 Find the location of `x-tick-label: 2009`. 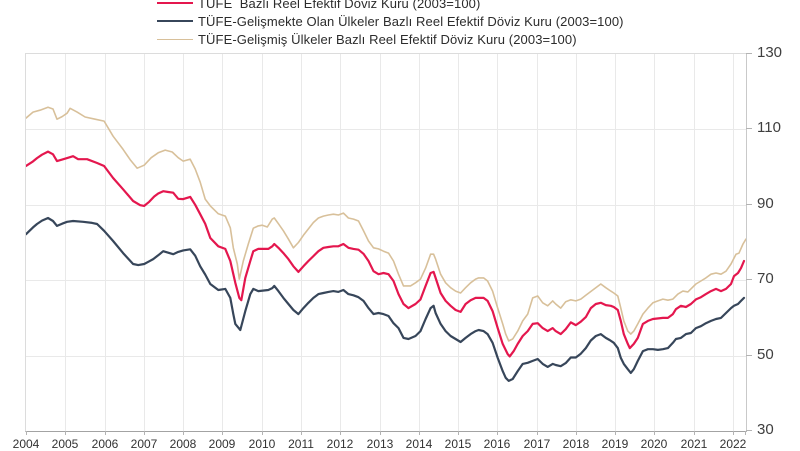

x-tick-label: 2009 is located at coordinates (222, 444).